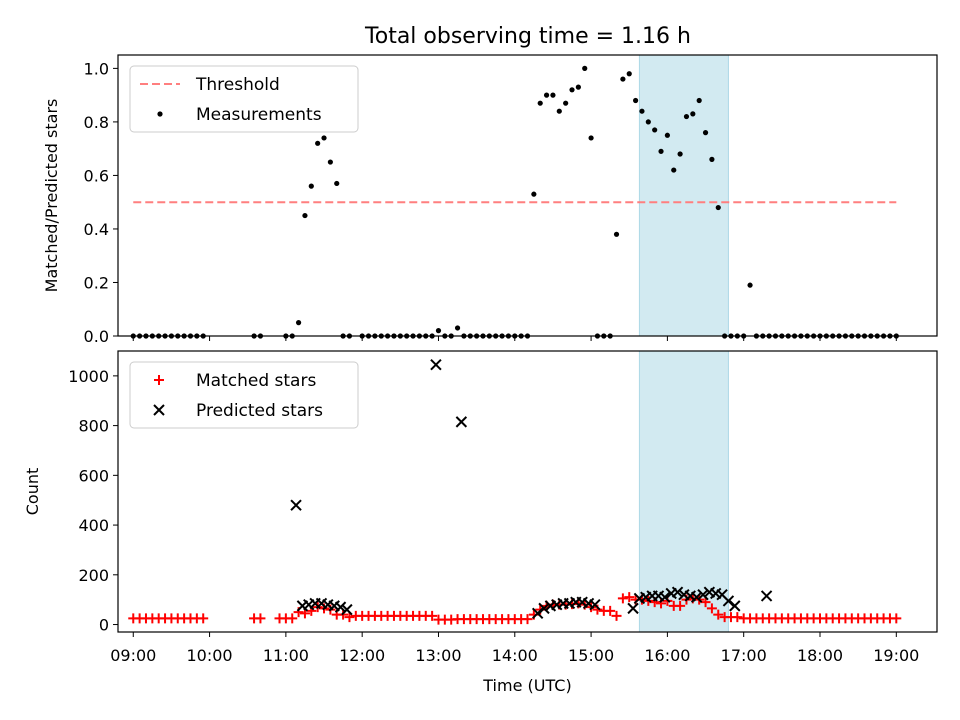 Image resolution: width=960 pixels, height=720 pixels. Describe the element at coordinates (237, 85) in the screenshot. I see `legend-label: Threshold` at that location.